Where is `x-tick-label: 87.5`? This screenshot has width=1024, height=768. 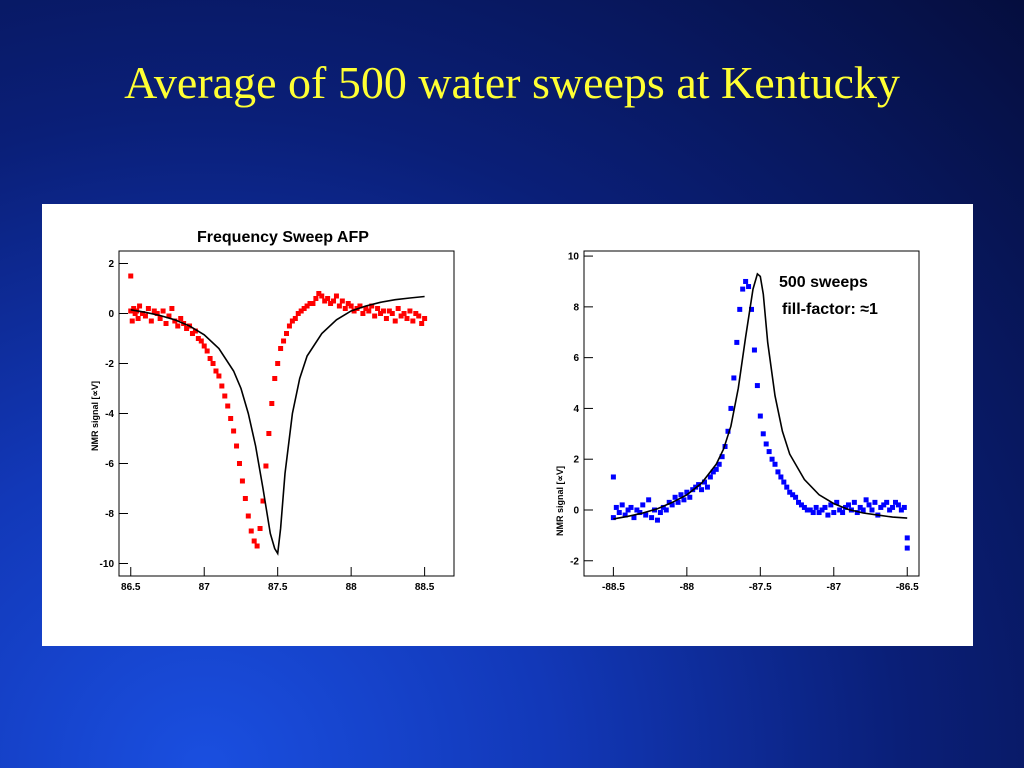
x-tick-label: 87.5 is located at coordinates (278, 587).